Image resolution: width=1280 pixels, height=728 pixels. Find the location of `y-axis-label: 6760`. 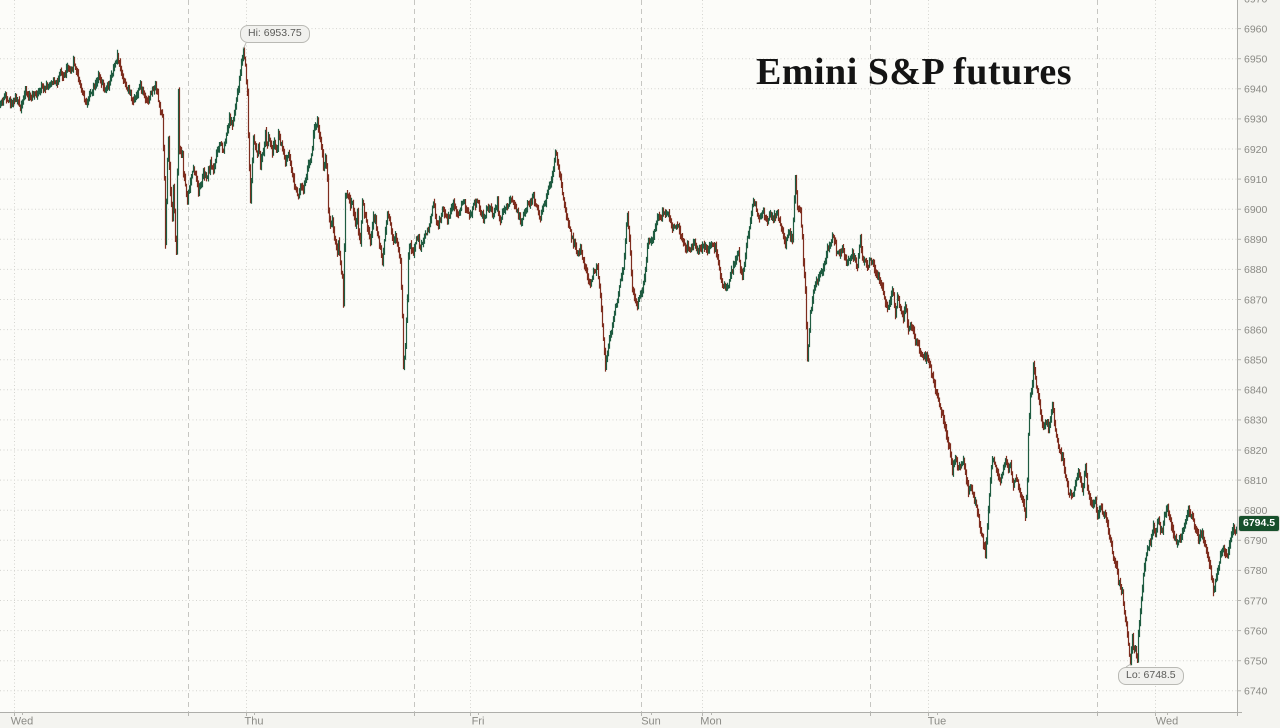

y-axis-label: 6760 is located at coordinates (1256, 631).